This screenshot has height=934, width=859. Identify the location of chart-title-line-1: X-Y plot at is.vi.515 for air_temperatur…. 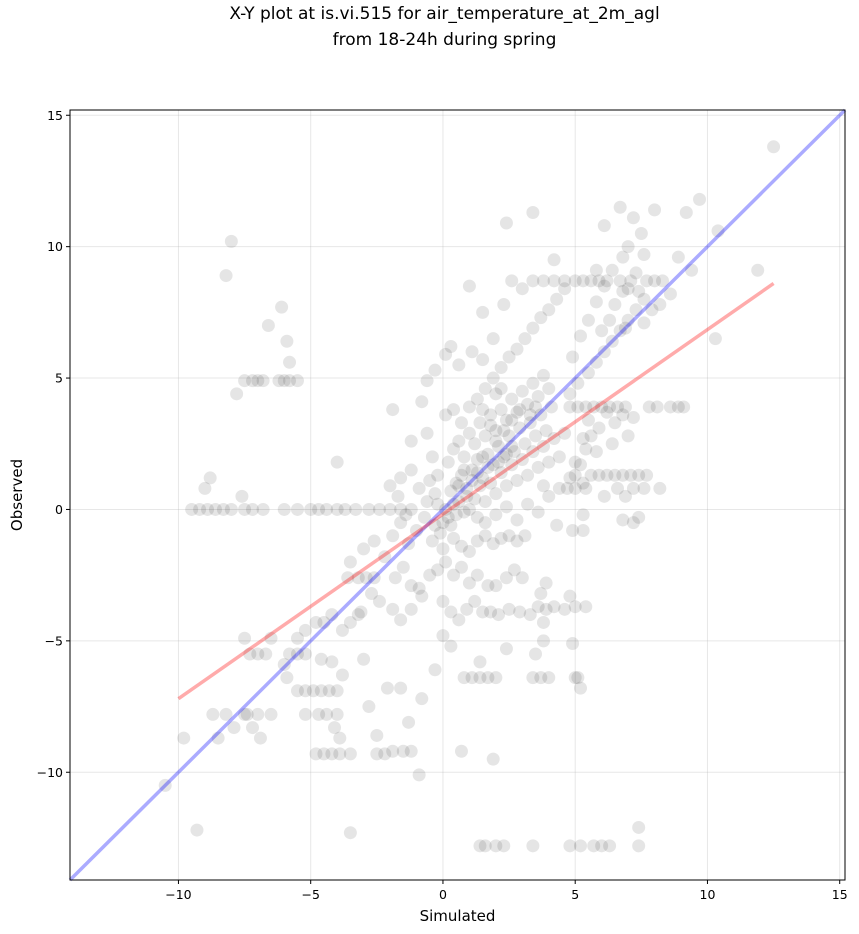
(444, 14).